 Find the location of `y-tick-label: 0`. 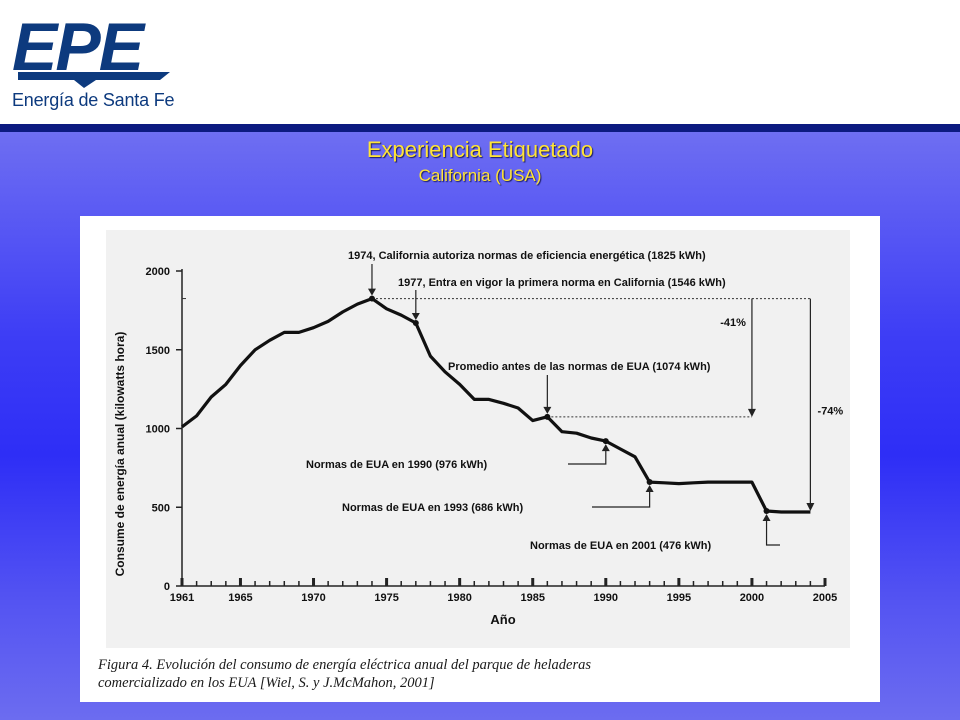

y-tick-label: 0 is located at coordinates (167, 587).